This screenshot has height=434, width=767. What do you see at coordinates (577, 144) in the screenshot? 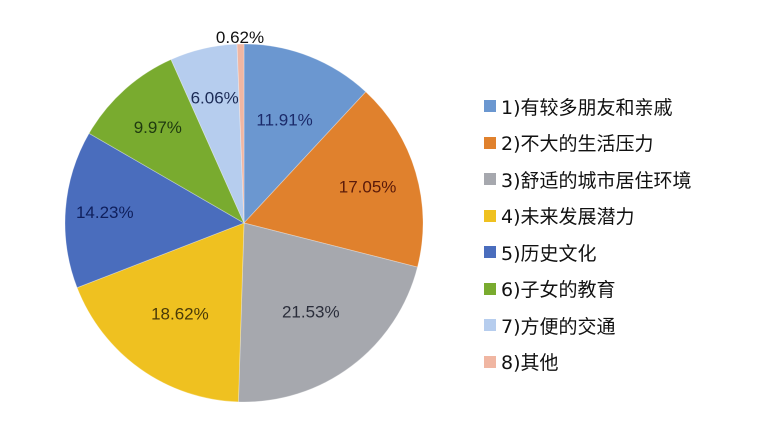
I see `legend-label-2: 2)不大的生活压力` at bounding box center [577, 144].